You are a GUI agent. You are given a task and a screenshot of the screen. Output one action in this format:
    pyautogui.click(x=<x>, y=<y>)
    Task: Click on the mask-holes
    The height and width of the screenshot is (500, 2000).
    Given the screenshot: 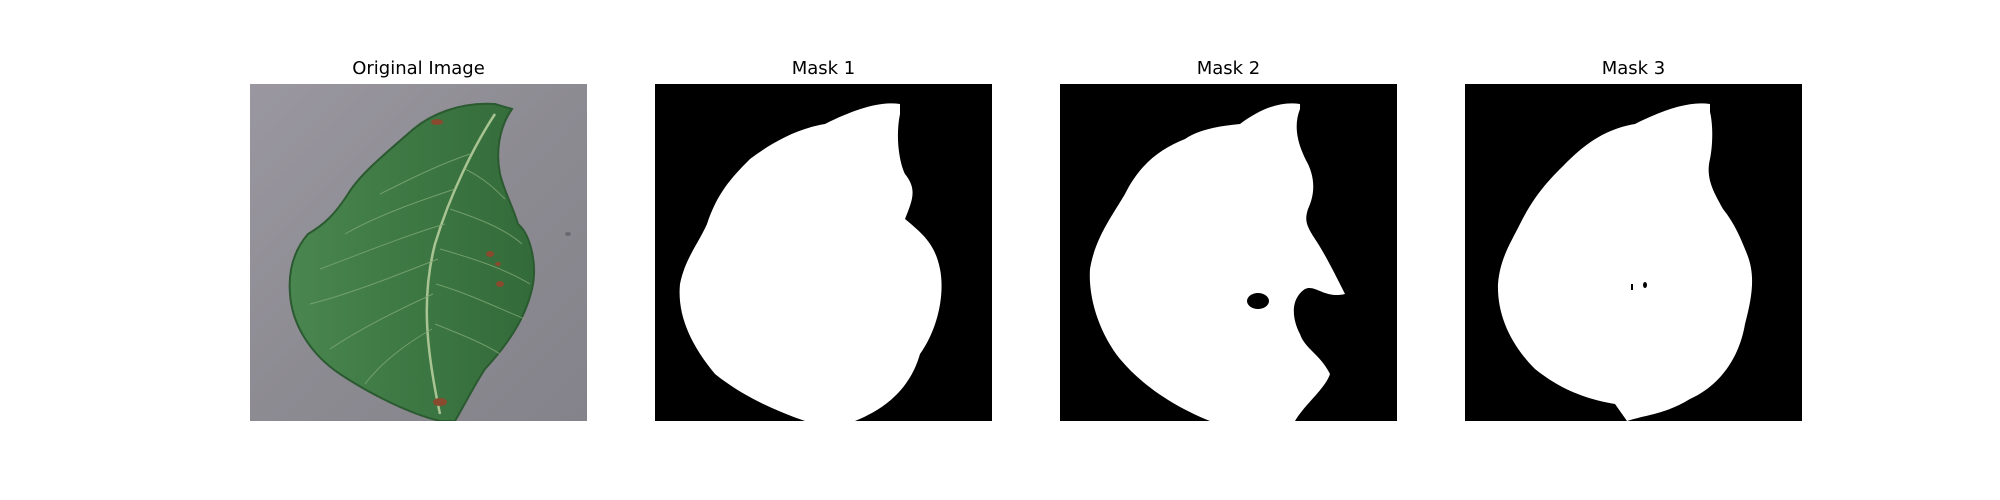 What is the action you would take?
    pyautogui.click(x=1639, y=286)
    